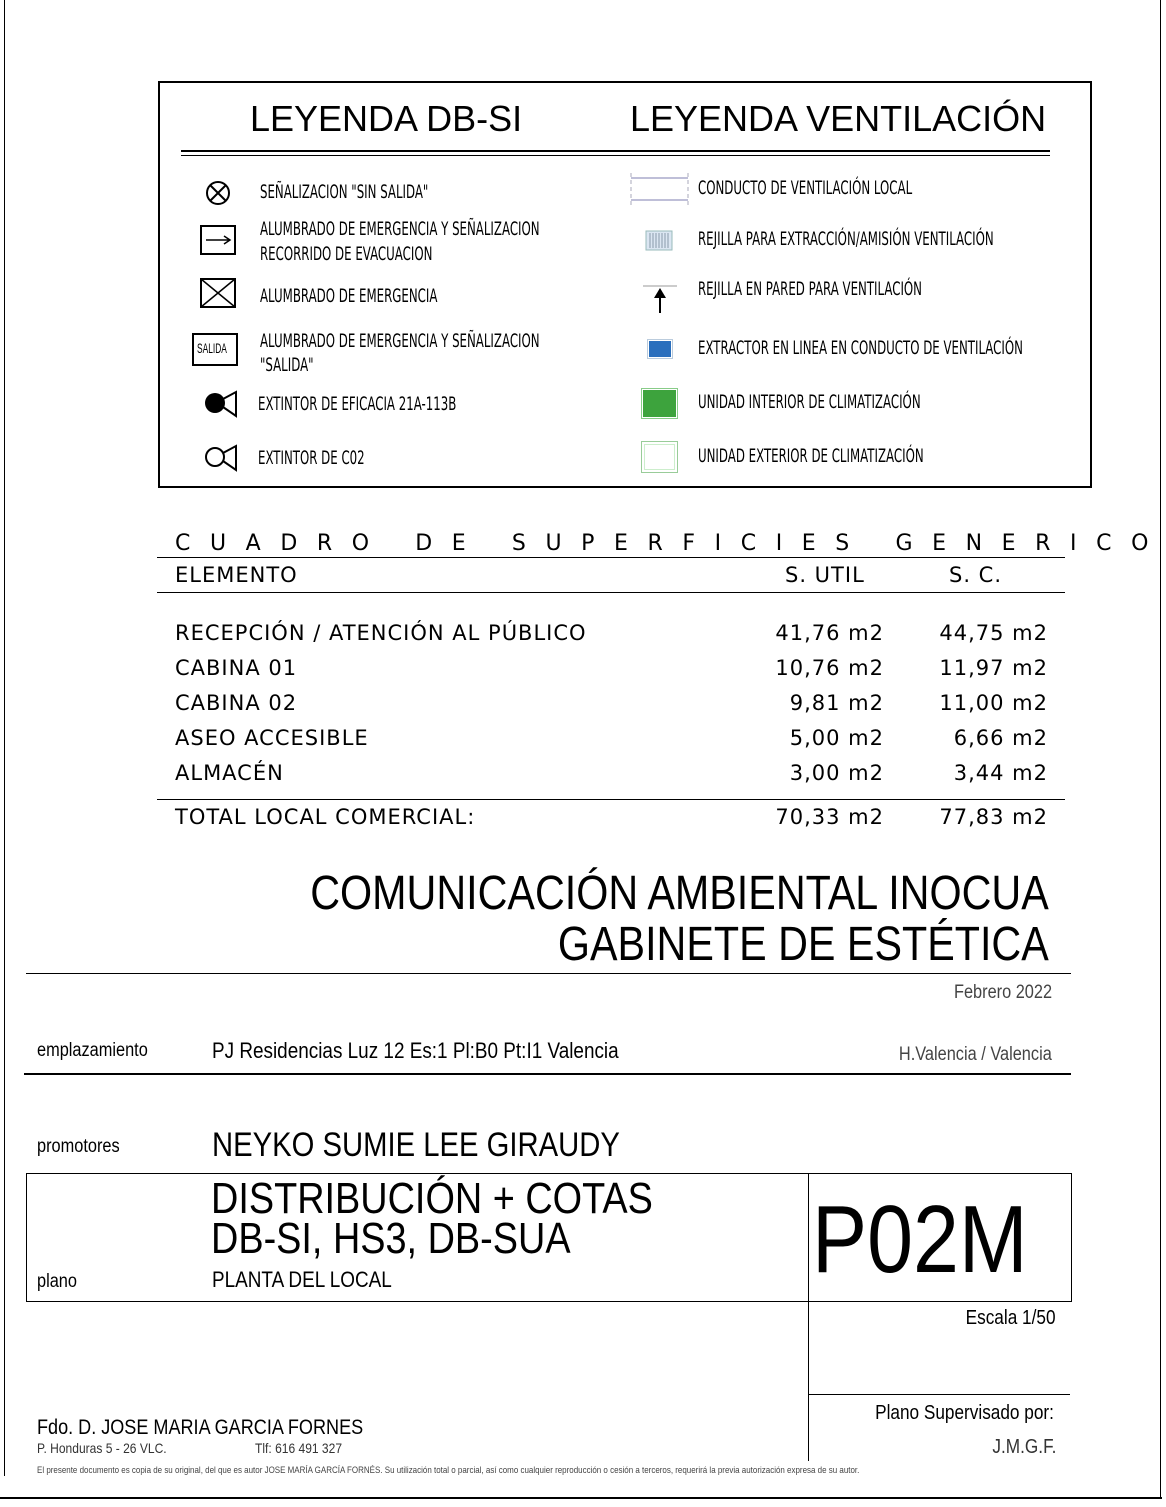 The height and width of the screenshot is (1507, 1166). Describe the element at coordinates (808, 1317) in the screenshot. I see `title-vertical-rule` at that location.